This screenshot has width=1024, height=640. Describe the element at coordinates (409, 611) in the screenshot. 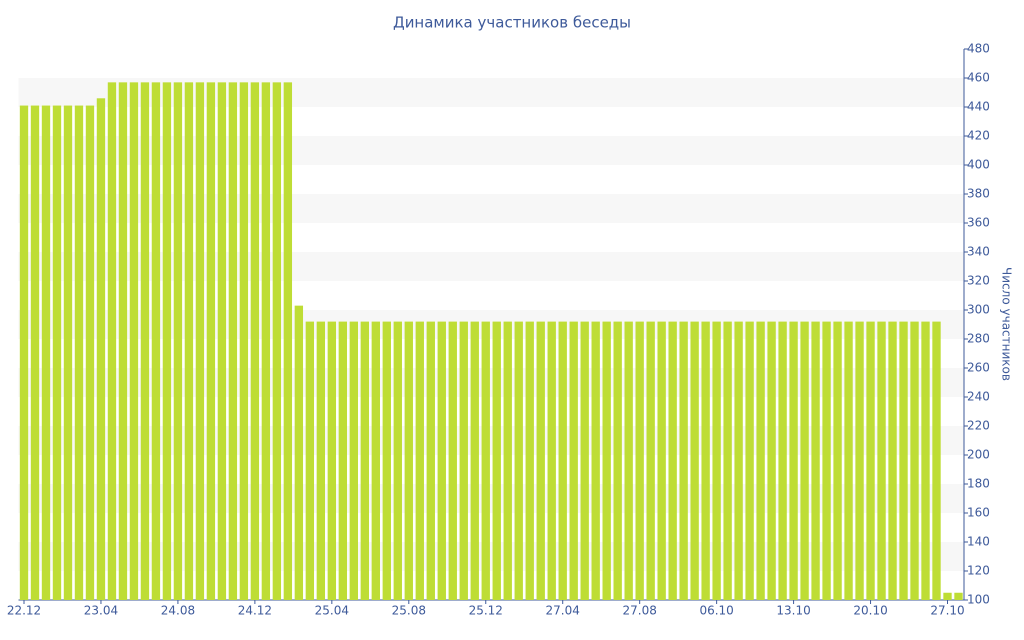

I see `x-tick-label: 25.08` at that location.